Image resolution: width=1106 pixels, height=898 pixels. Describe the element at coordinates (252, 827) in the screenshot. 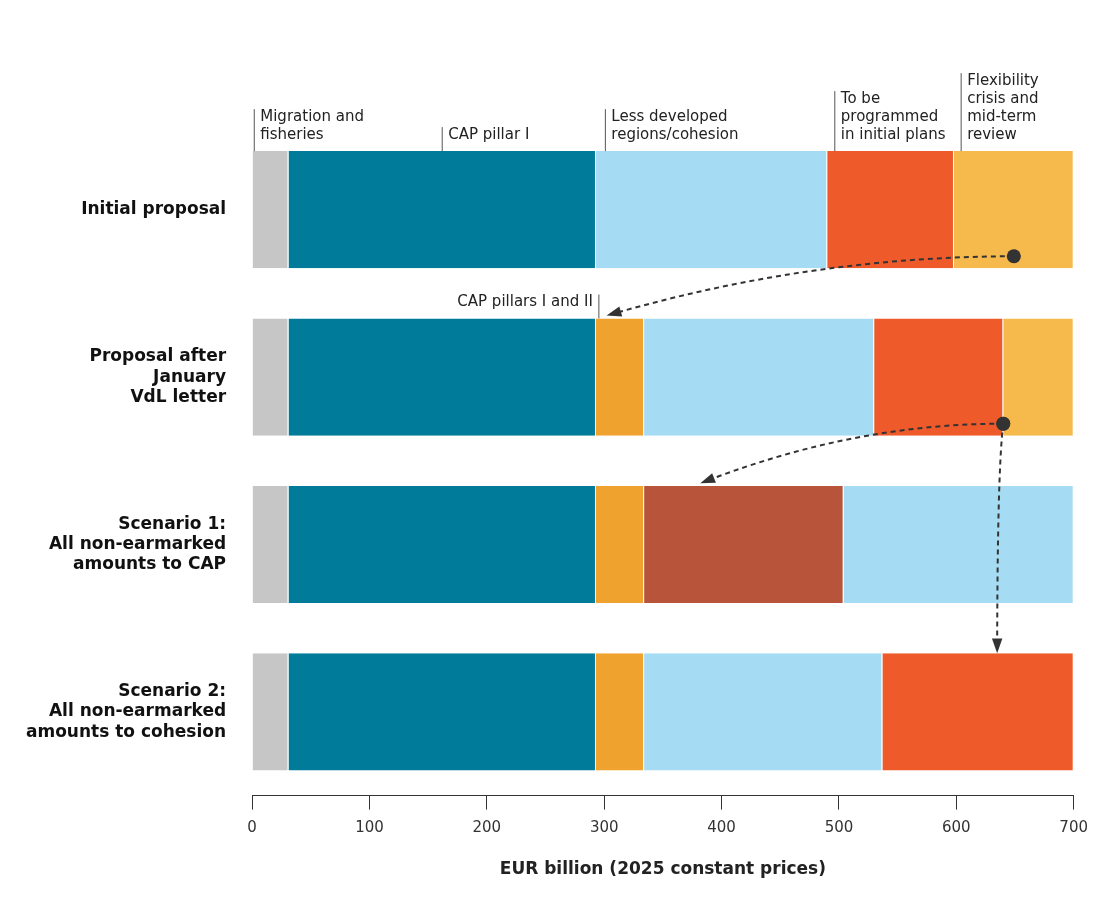

I see `x-tick-label: 0` at that location.